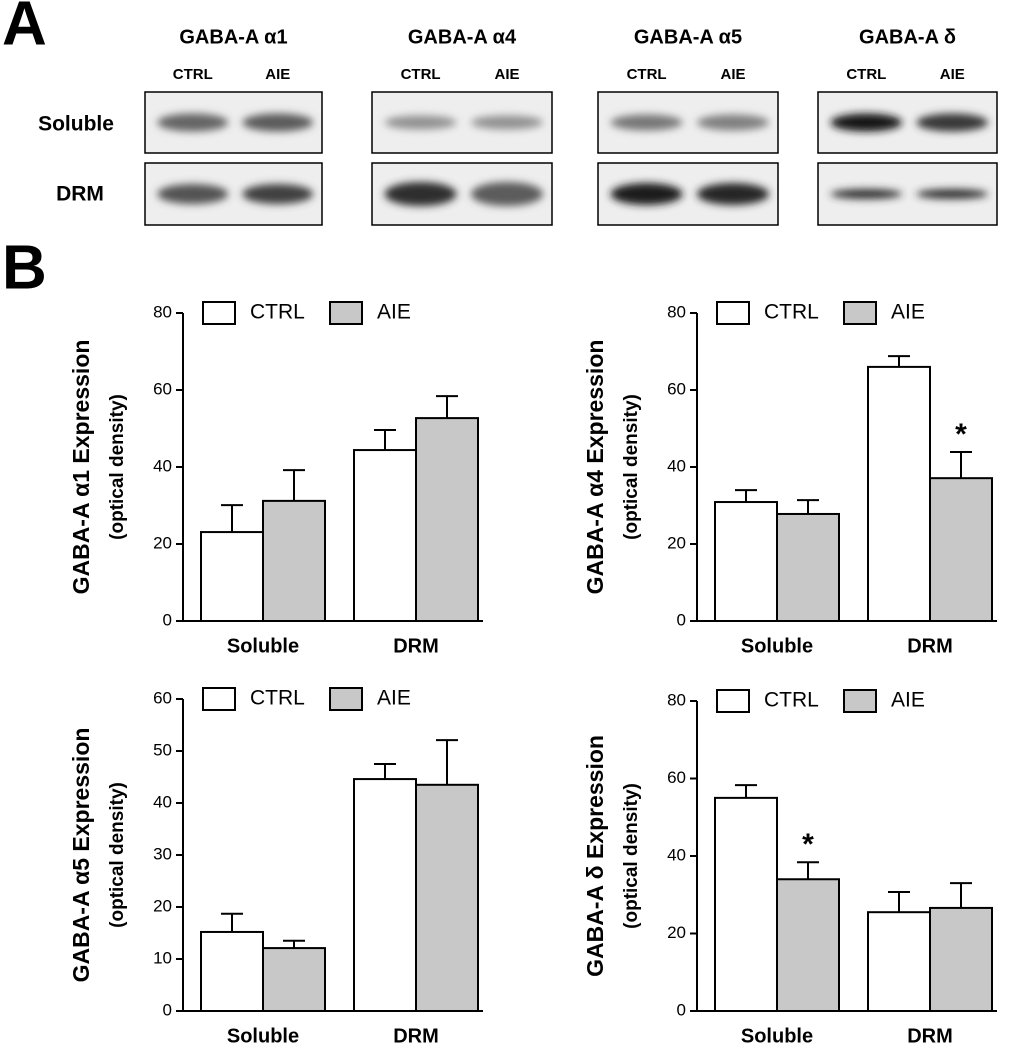 The image size is (1014, 1050). What do you see at coordinates (688, 37) in the screenshot?
I see `blot-title: GABA-A α5` at bounding box center [688, 37].